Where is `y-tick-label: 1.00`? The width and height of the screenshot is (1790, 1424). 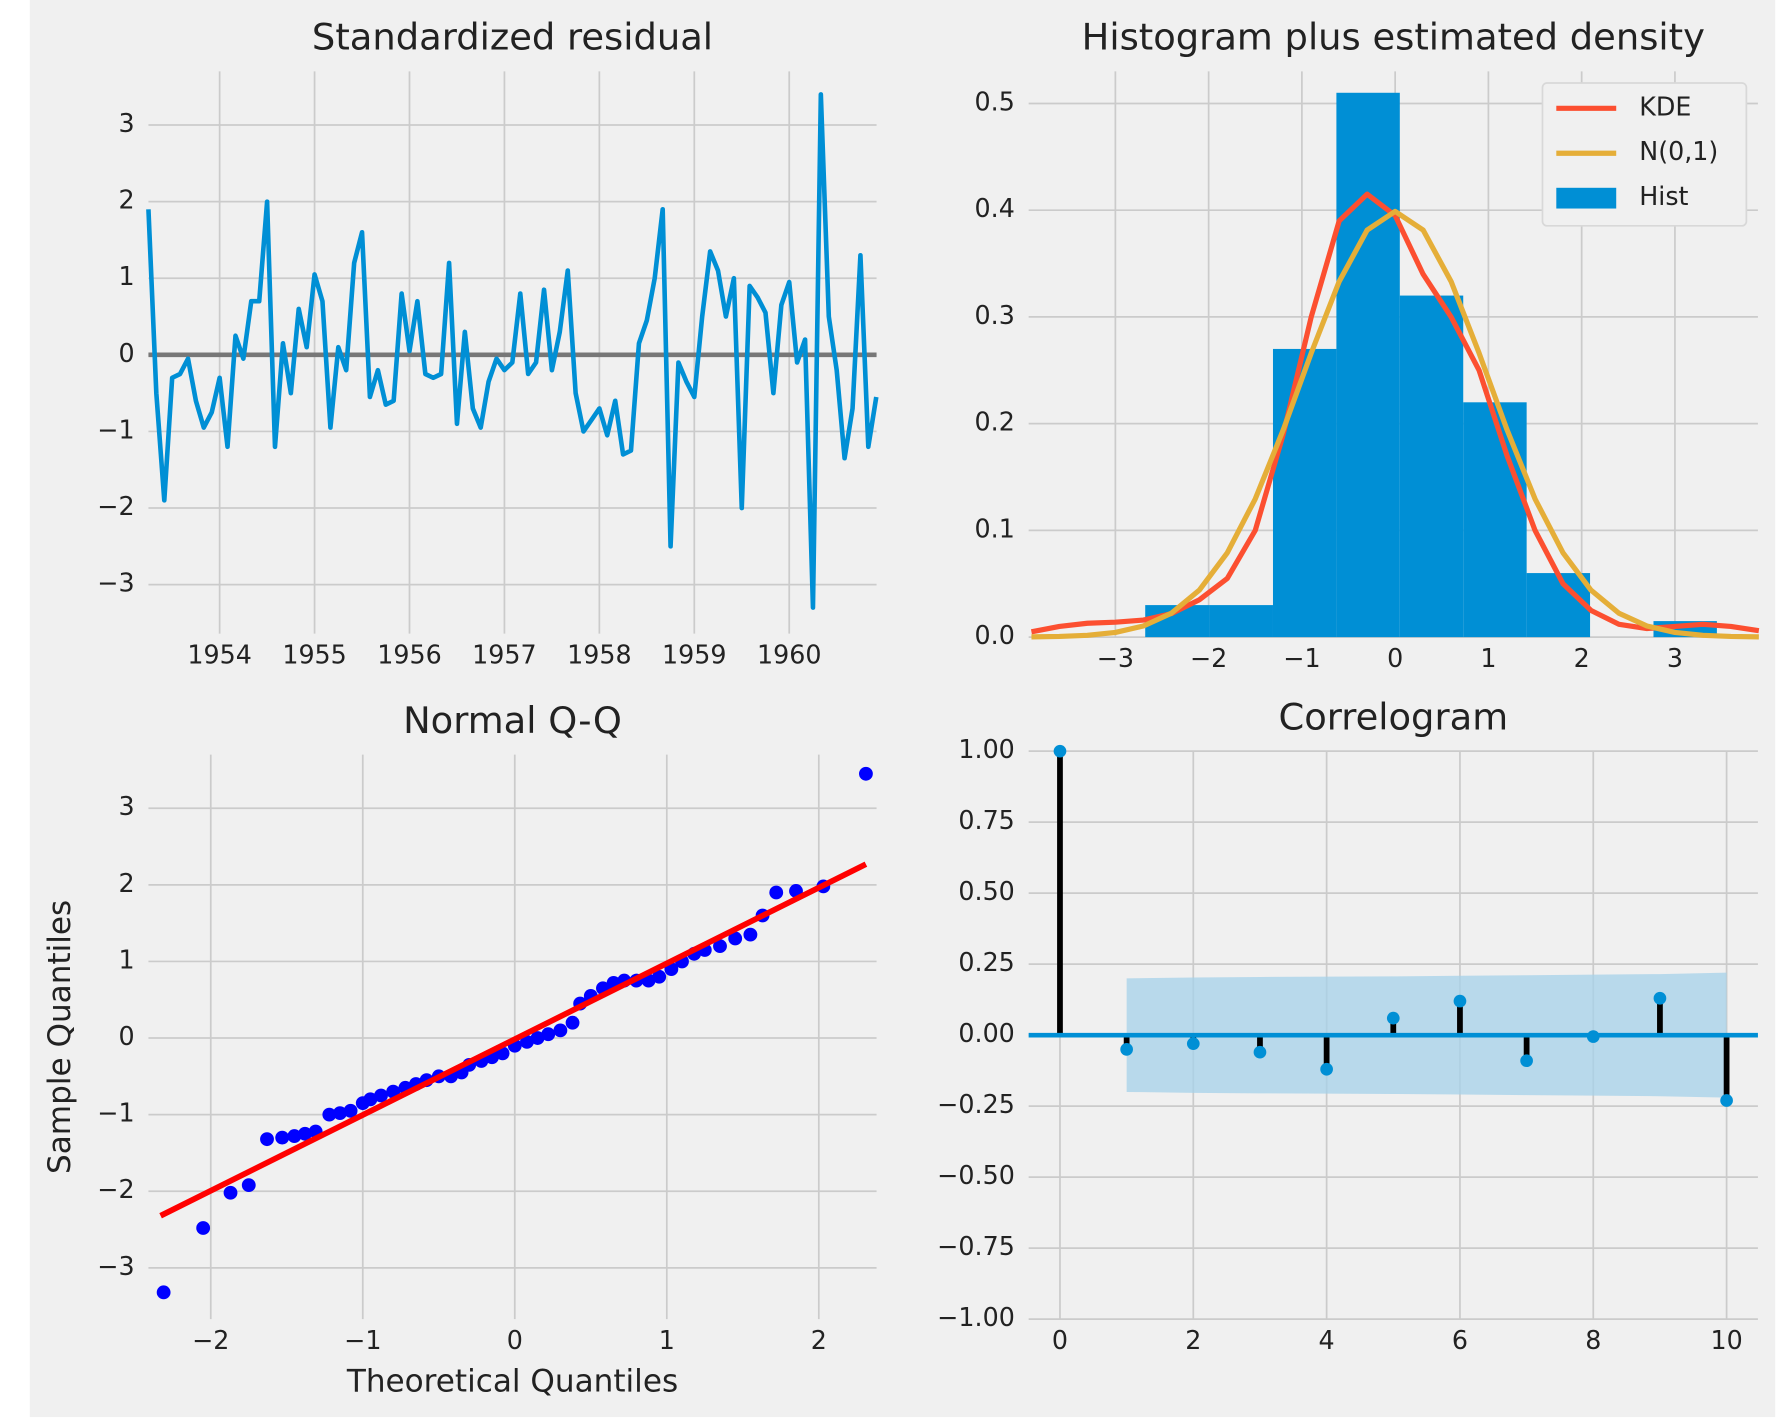 y-tick-label: 1.00 is located at coordinates (986, 749).